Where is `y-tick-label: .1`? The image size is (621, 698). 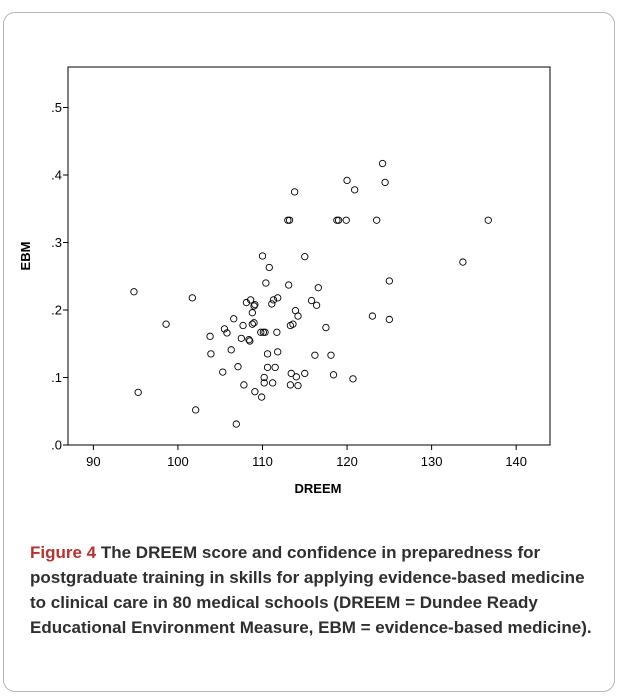 y-tick-label: .1 is located at coordinates (56, 377).